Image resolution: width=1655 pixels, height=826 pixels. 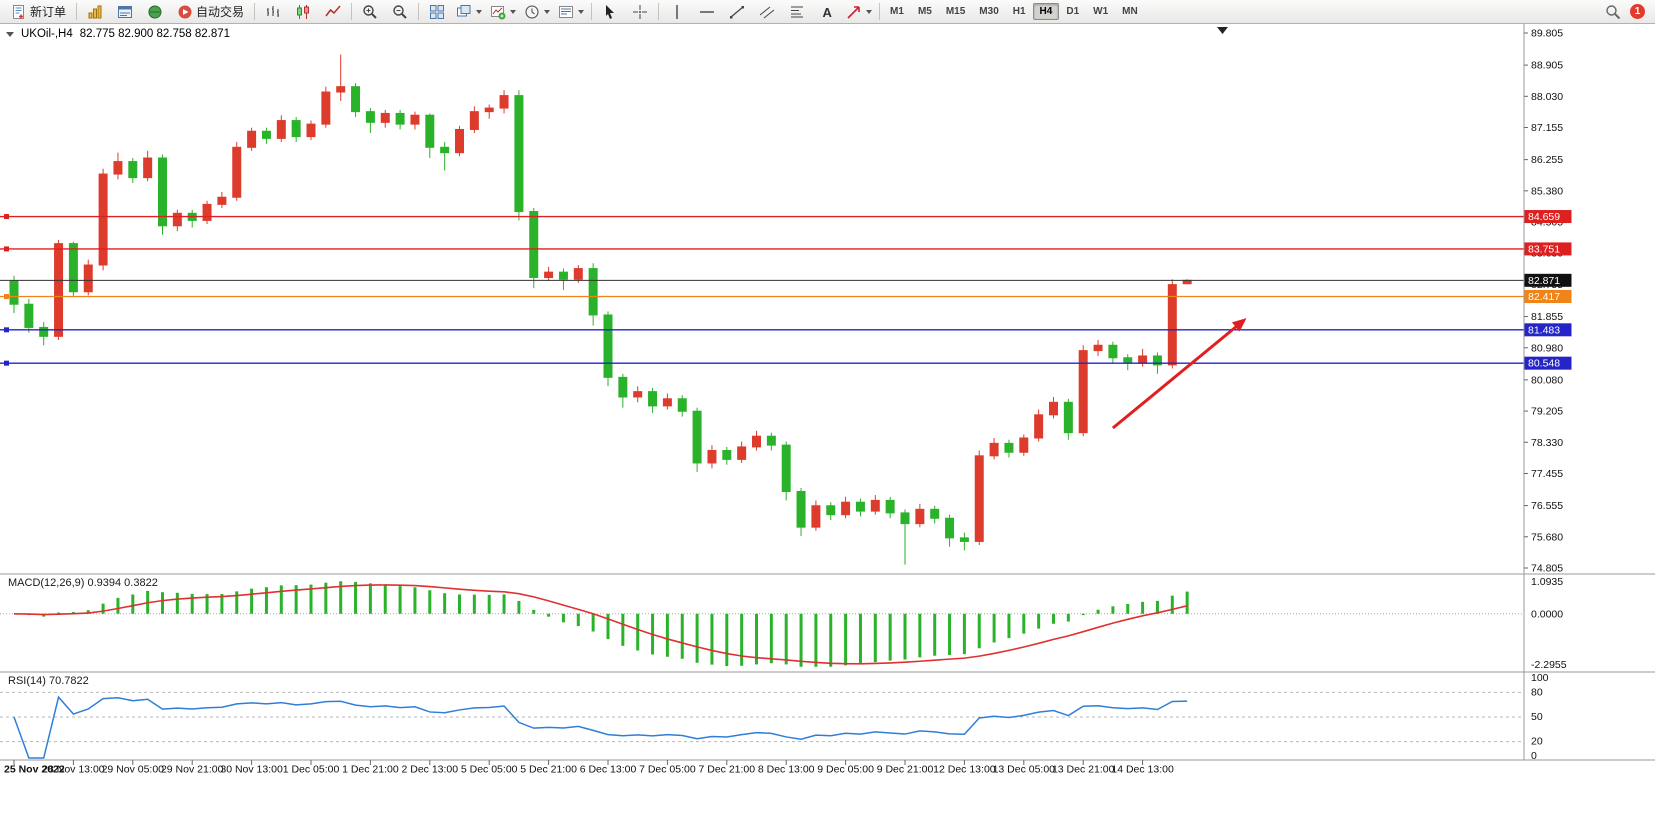 I want to click on price-tick-label: 81.855, so click(x=1547, y=317).